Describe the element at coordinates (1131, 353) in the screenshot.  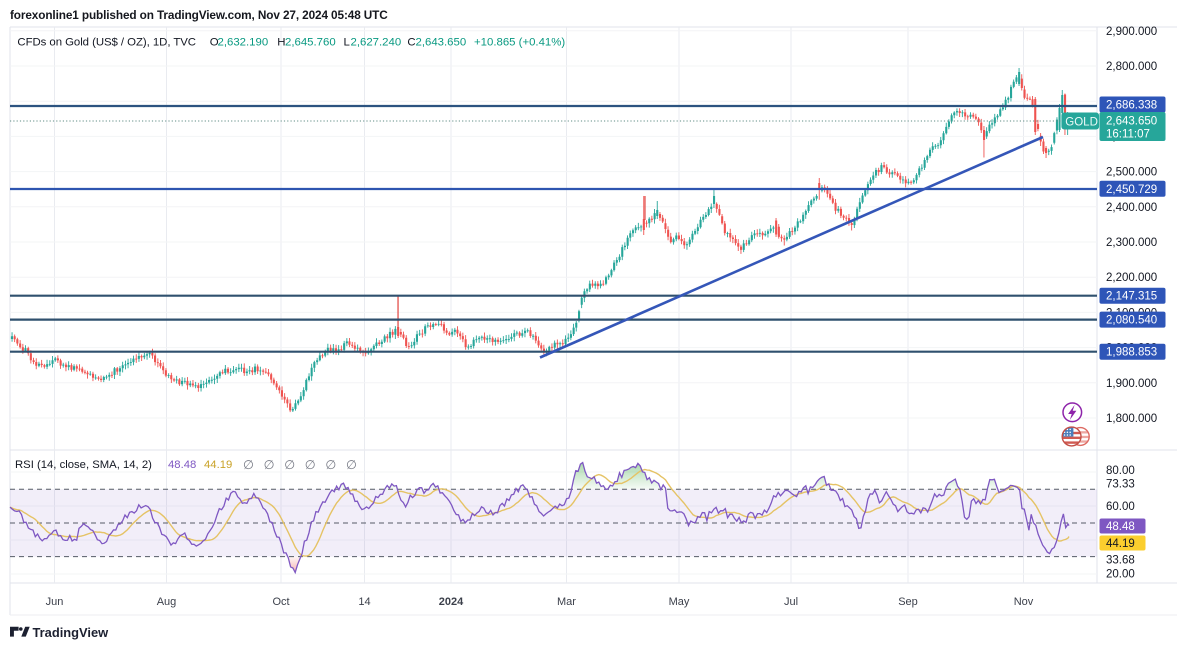
I see `svg-text: 1,988.853` at that location.